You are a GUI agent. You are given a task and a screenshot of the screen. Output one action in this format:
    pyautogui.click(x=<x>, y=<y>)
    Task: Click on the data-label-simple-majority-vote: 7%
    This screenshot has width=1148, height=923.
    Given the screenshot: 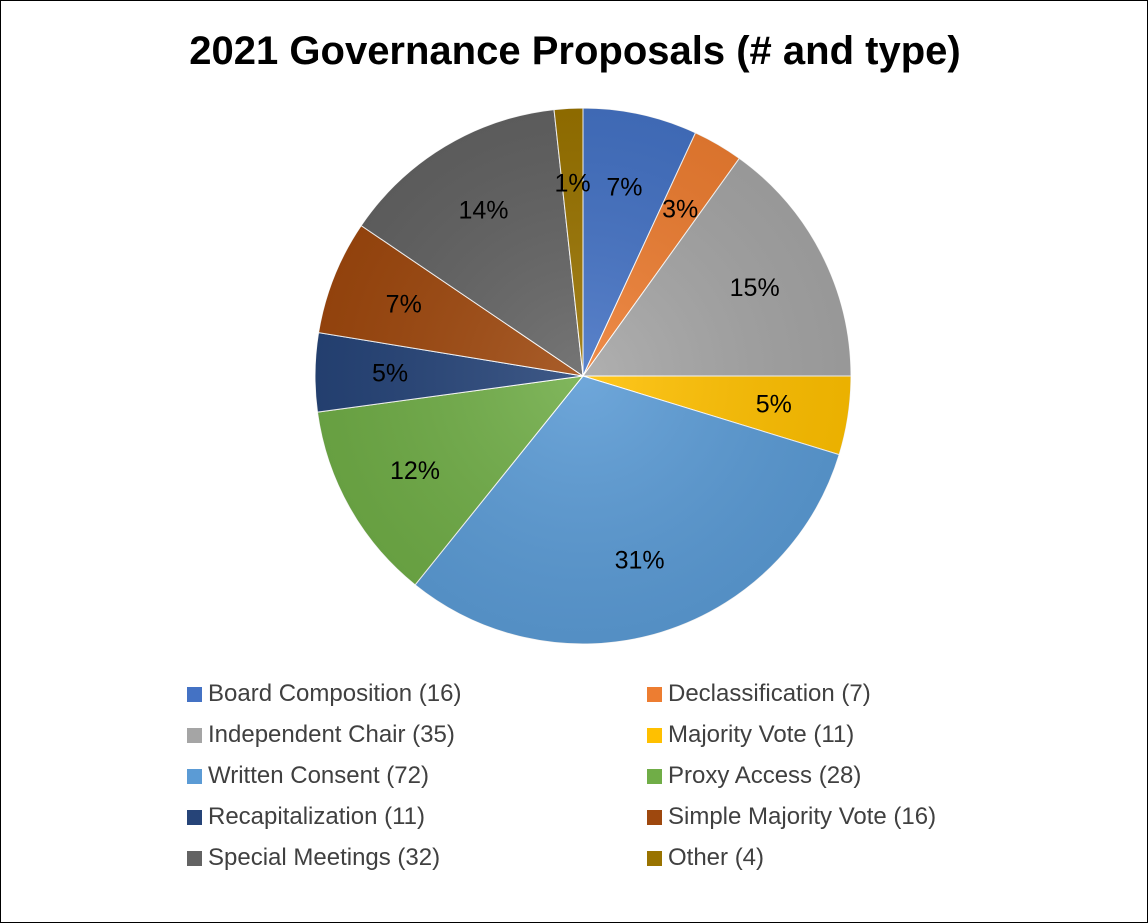 What is the action you would take?
    pyautogui.click(x=404, y=305)
    